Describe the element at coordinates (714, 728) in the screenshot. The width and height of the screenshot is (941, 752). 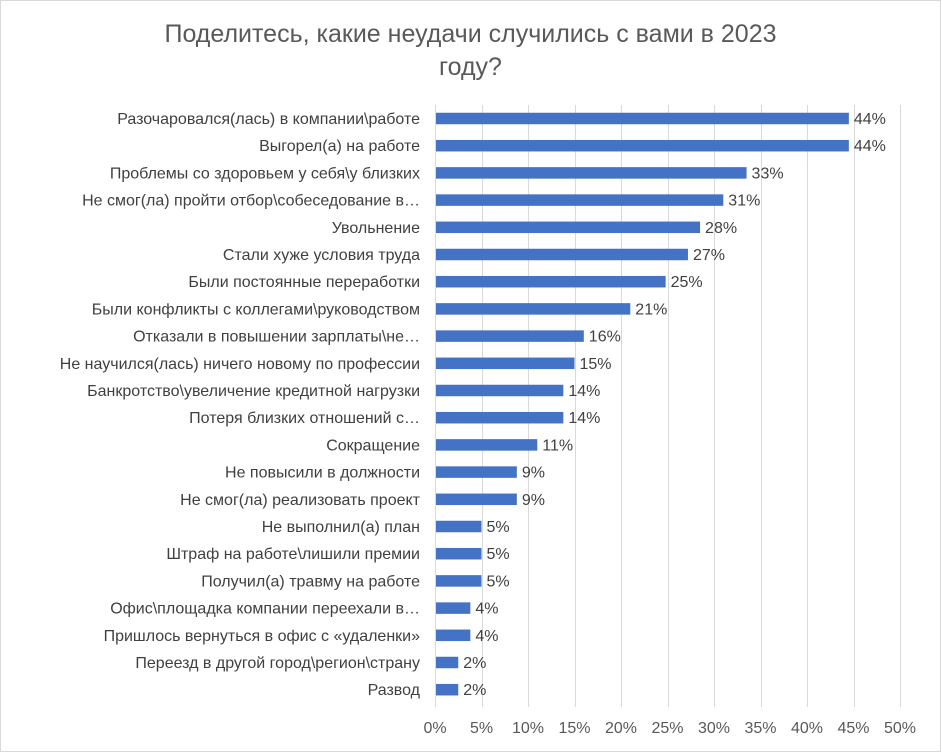
I see `x-tick-label: 30%` at that location.